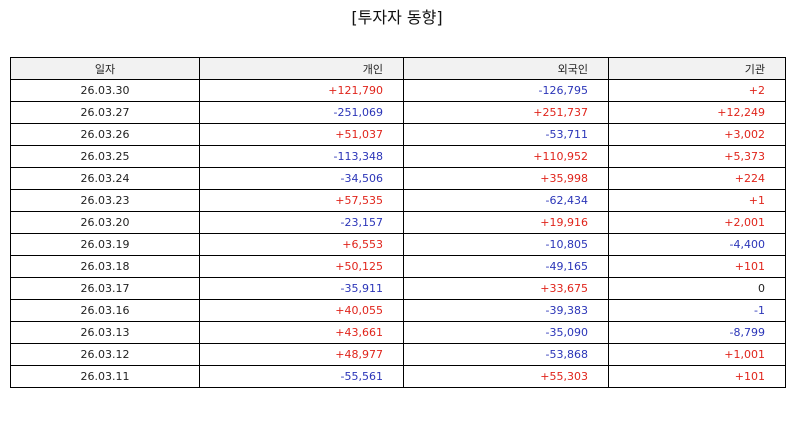 Image resolution: width=794 pixels, height=425 pixels. Describe the element at coordinates (697, 156) in the screenshot. I see `cell-institution: +5,373` at that location.